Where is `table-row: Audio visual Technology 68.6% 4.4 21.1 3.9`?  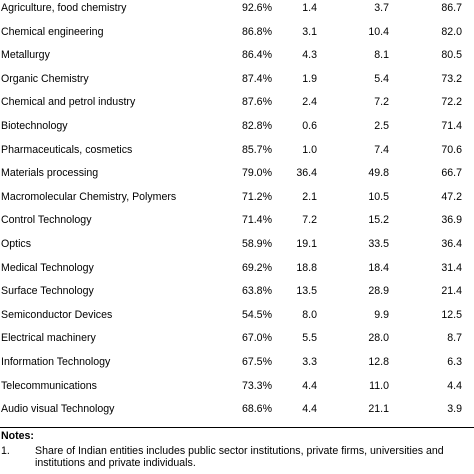
table-row: Audio visual Technology 68.6% 4.4 21.1 3.9 is located at coordinates (237, 410).